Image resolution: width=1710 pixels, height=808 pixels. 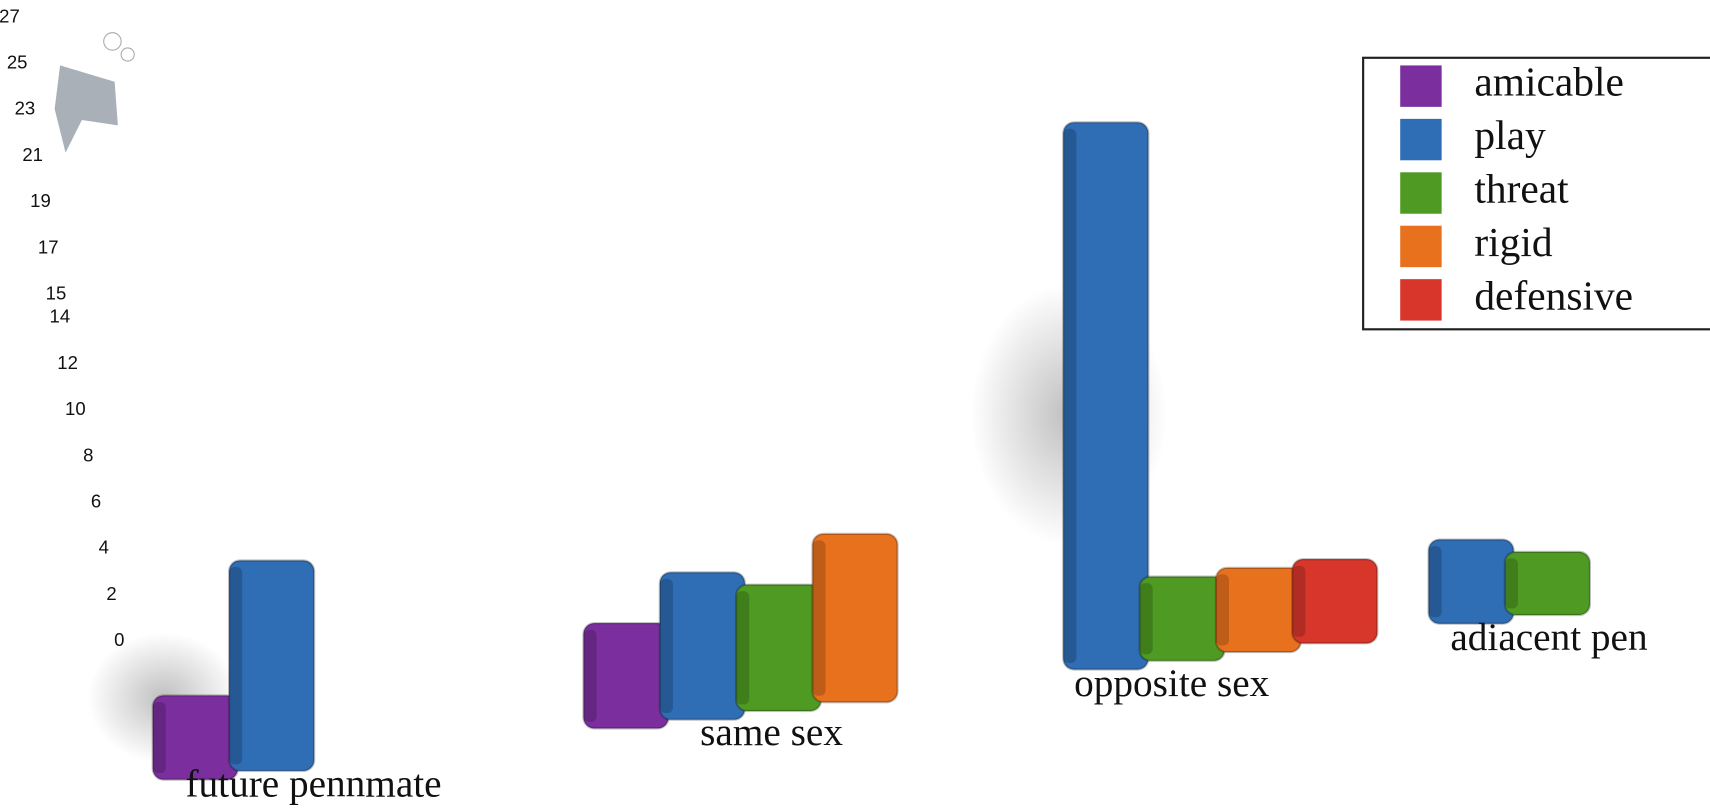 I want to click on y-tick-label: 12, so click(x=67, y=362).